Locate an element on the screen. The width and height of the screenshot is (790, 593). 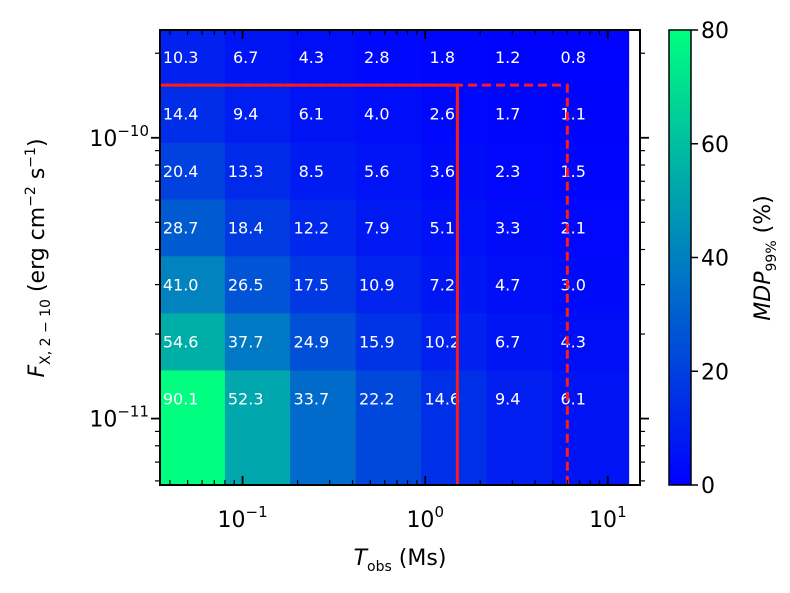
cell-value-label: 10.9 is located at coordinates (377, 285).